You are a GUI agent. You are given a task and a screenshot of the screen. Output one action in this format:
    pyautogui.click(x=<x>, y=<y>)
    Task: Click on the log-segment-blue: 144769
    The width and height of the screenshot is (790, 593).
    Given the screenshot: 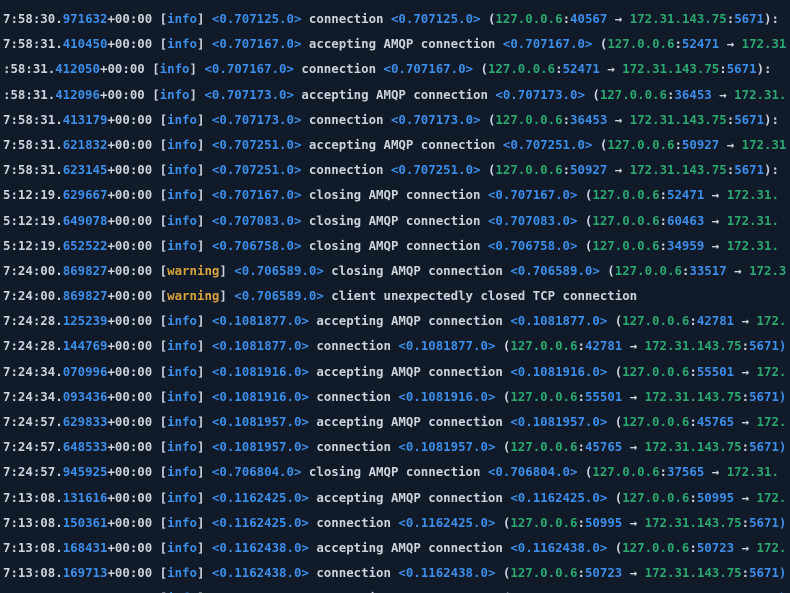 What is the action you would take?
    pyautogui.click(x=85, y=346)
    